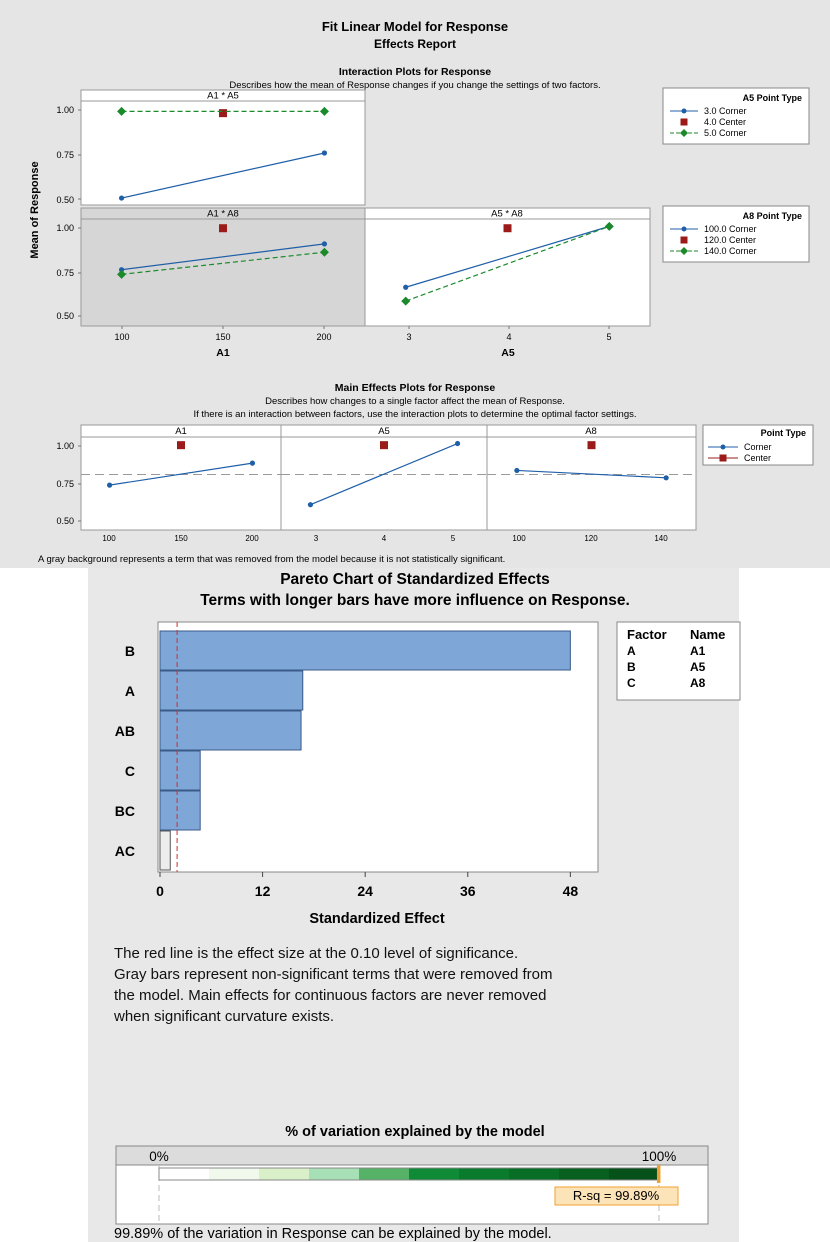  Describe the element at coordinates (180, 810) in the screenshot. I see `pareto-bar-bc` at that location.